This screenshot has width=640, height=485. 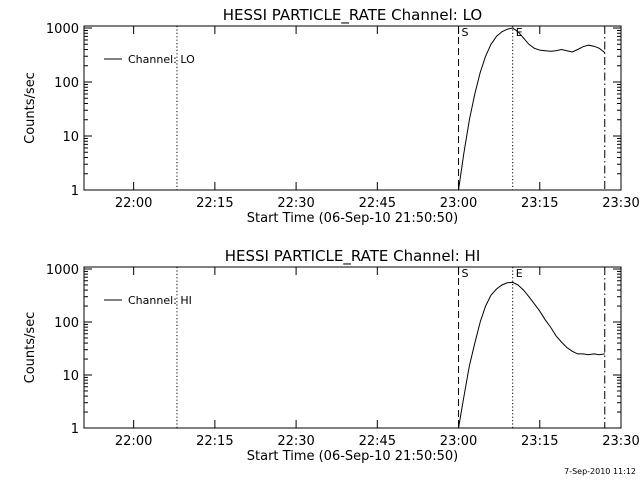 What do you see at coordinates (161, 59) in the screenshot?
I see `legend-entry: Channel: LO` at bounding box center [161, 59].